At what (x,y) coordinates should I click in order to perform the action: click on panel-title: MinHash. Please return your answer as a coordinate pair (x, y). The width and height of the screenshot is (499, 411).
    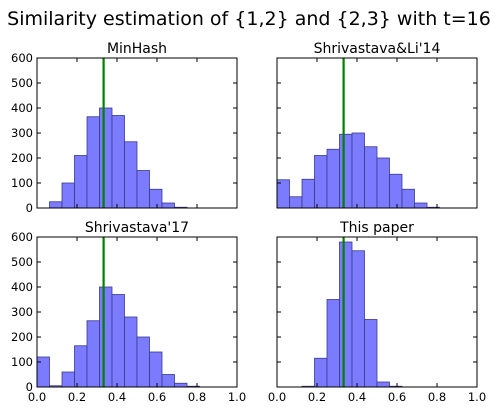
    Looking at the image, I should click on (137, 49).